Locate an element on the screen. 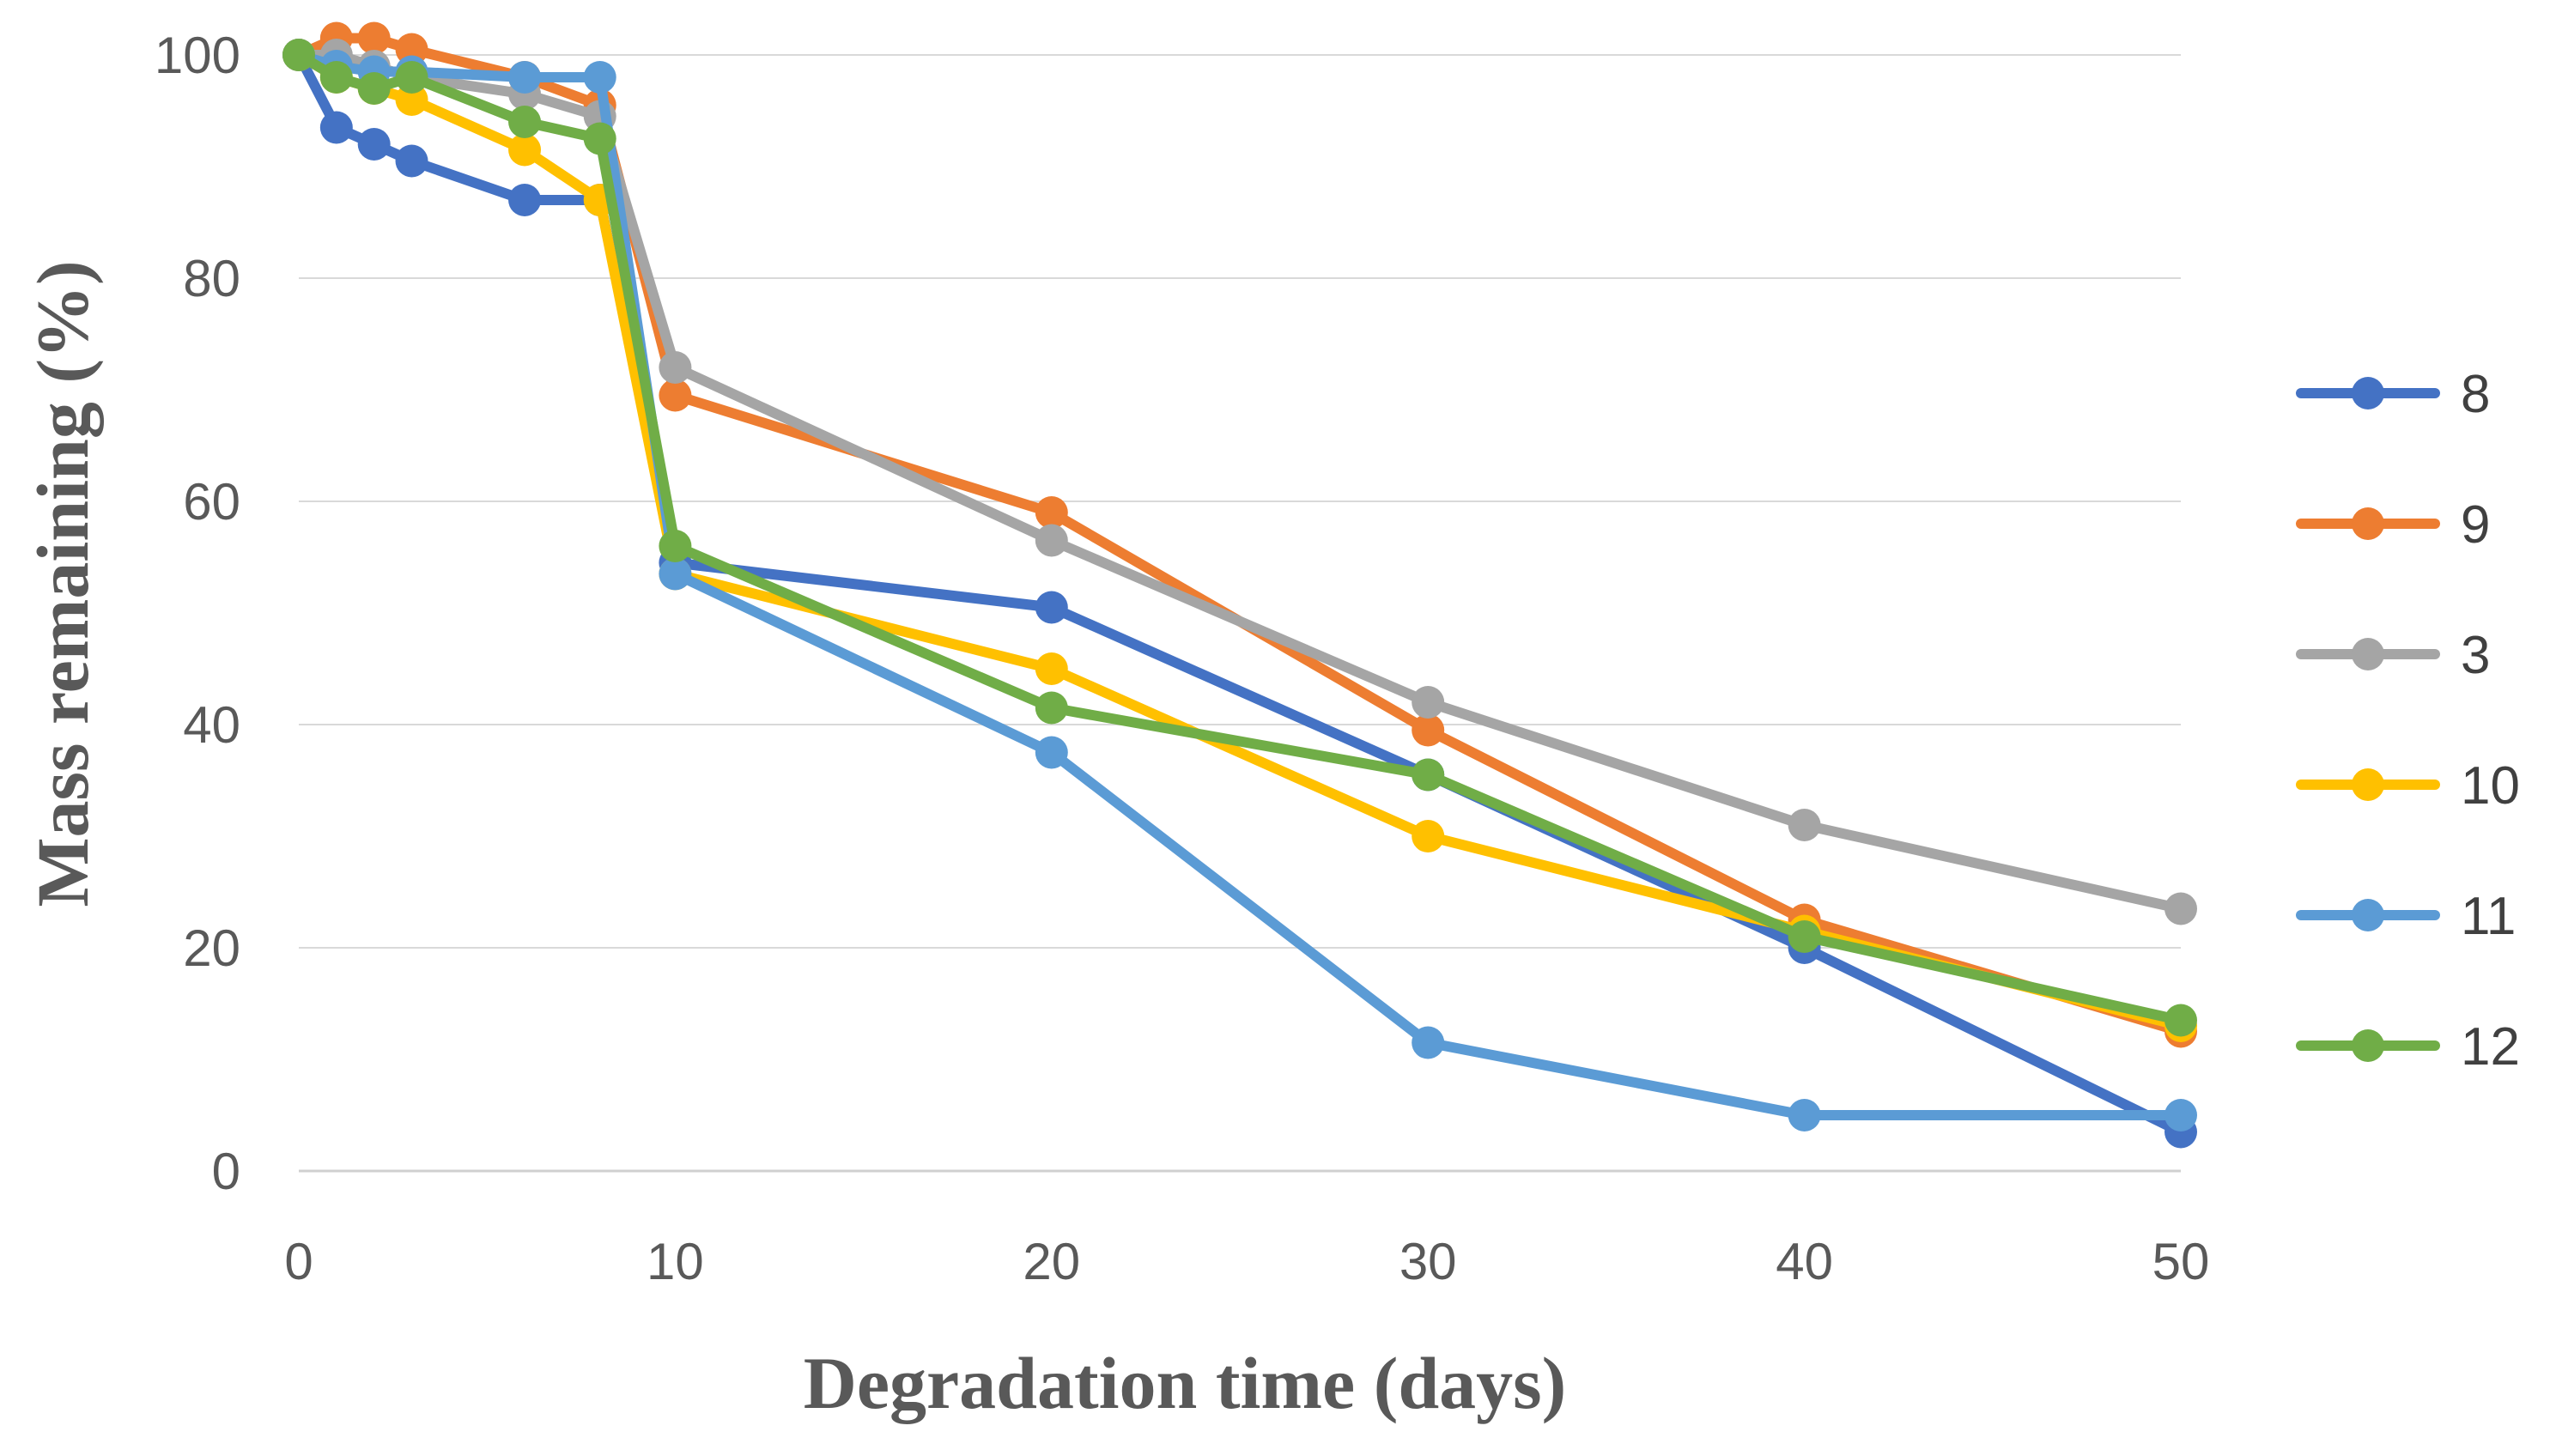  legend-label: 9 is located at coordinates (2475, 525).